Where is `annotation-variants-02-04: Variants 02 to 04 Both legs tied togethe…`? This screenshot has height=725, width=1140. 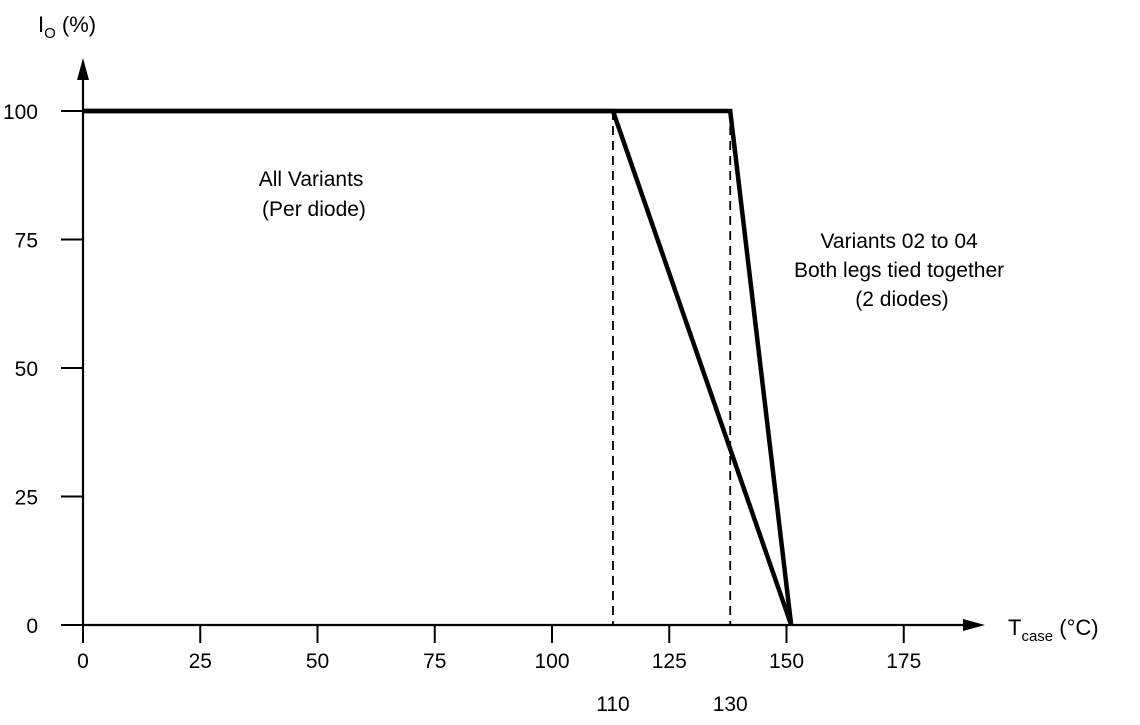
annotation-variants-02-04: Variants 02 to 04 Both legs tied togethe… is located at coordinates (902, 270).